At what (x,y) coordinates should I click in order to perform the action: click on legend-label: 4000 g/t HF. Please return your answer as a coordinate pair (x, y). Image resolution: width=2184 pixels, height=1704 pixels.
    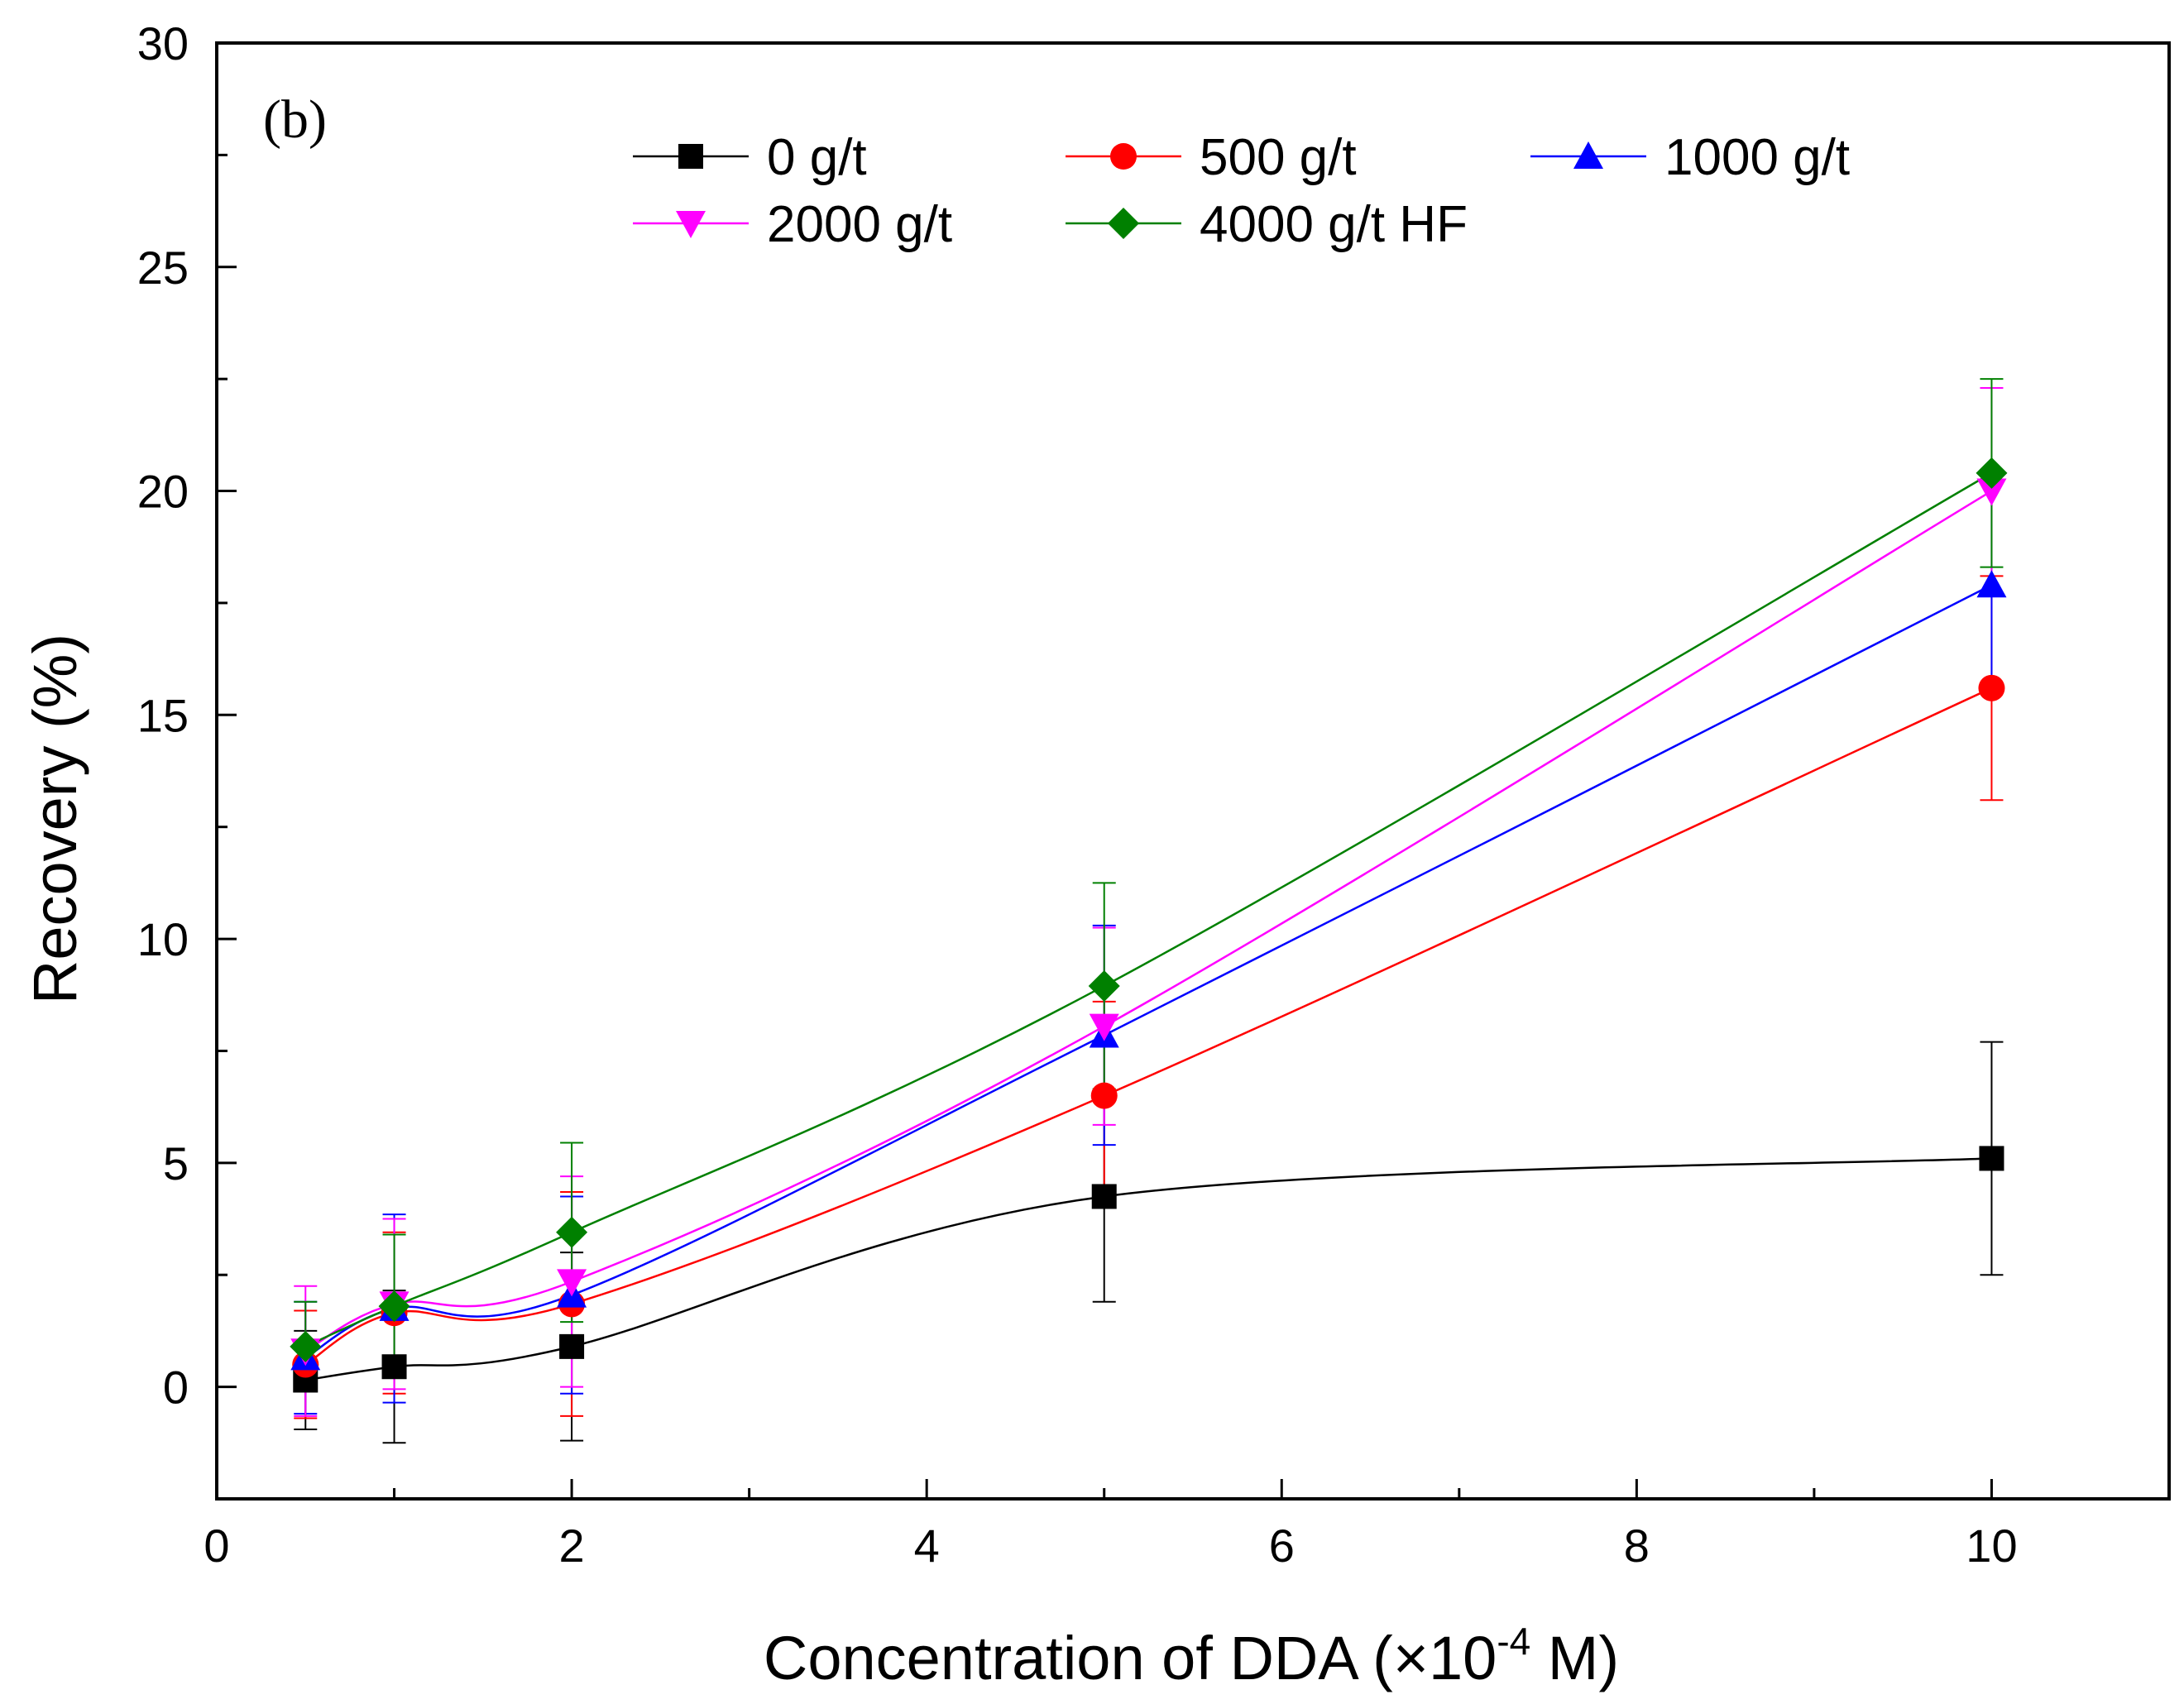
    Looking at the image, I should click on (1334, 225).